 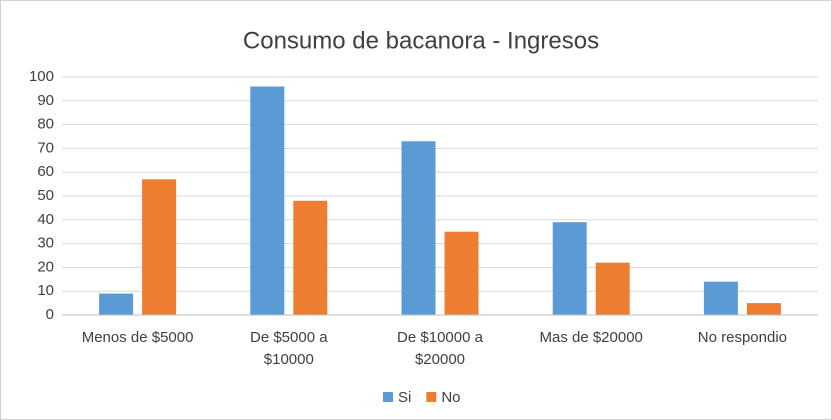 I want to click on x-tick-label: Mas de $20000, so click(x=590, y=337).